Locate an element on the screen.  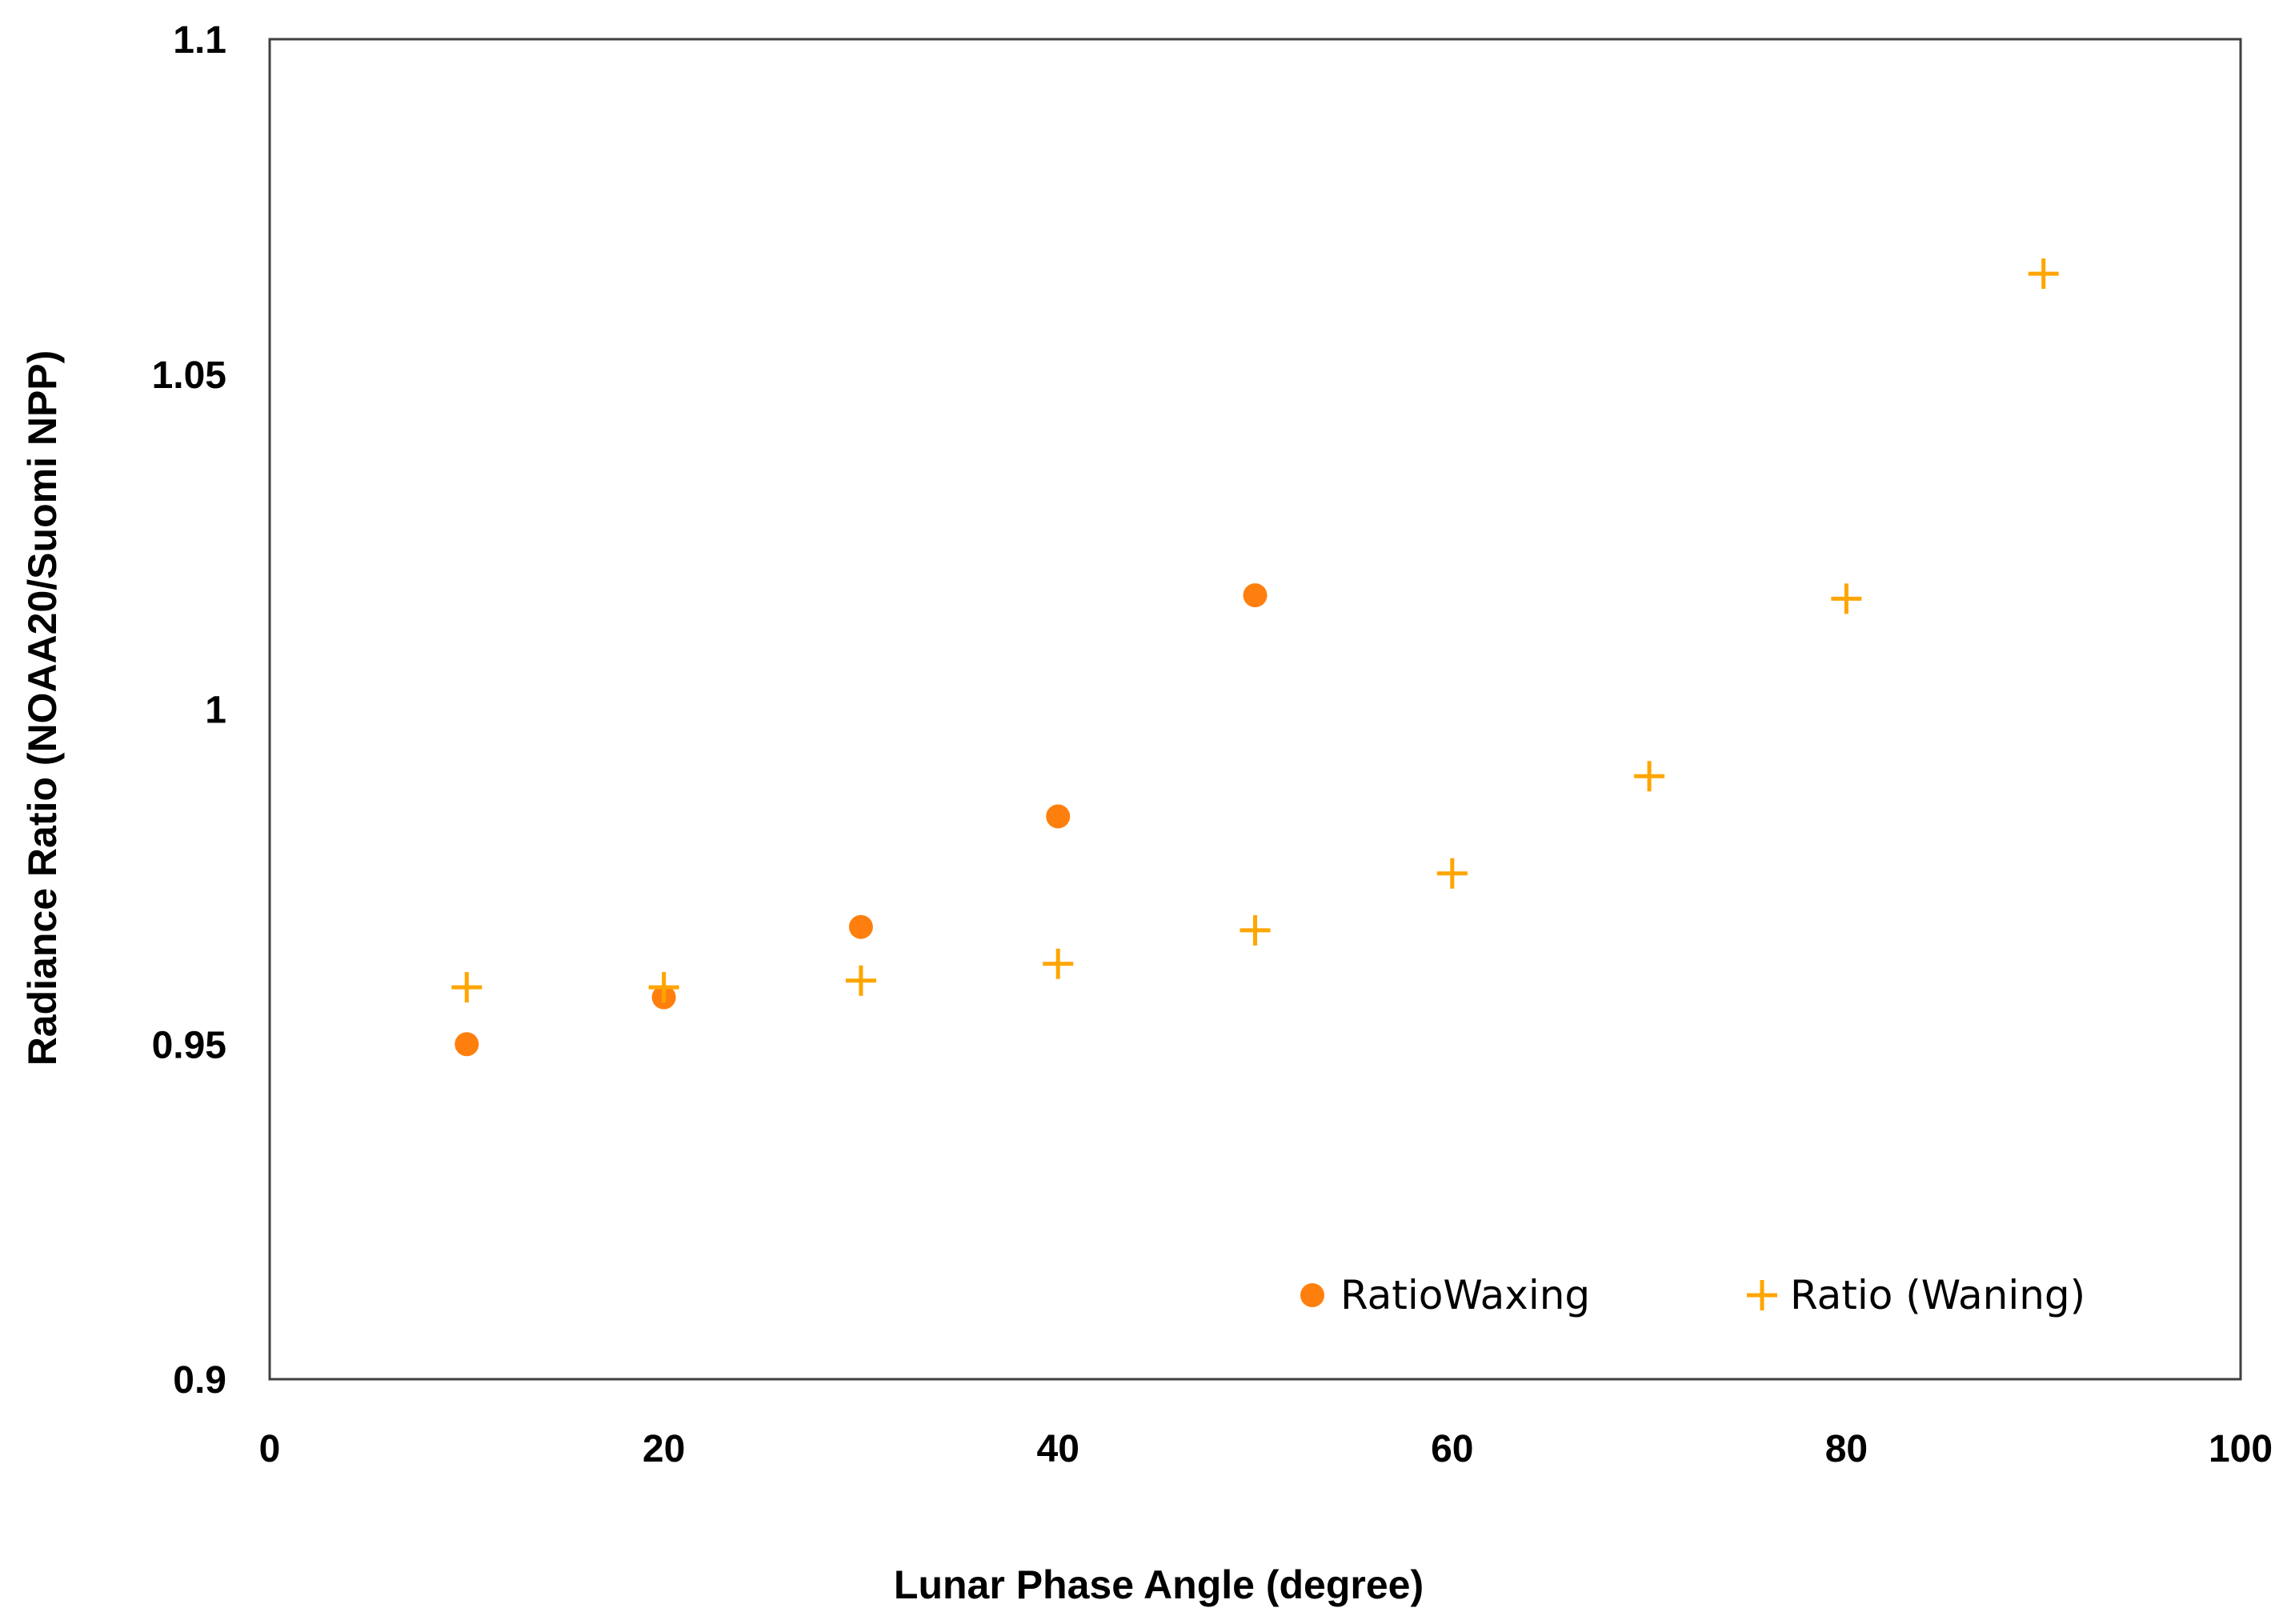
y-tick-label: 0.9 is located at coordinates (199, 1380).